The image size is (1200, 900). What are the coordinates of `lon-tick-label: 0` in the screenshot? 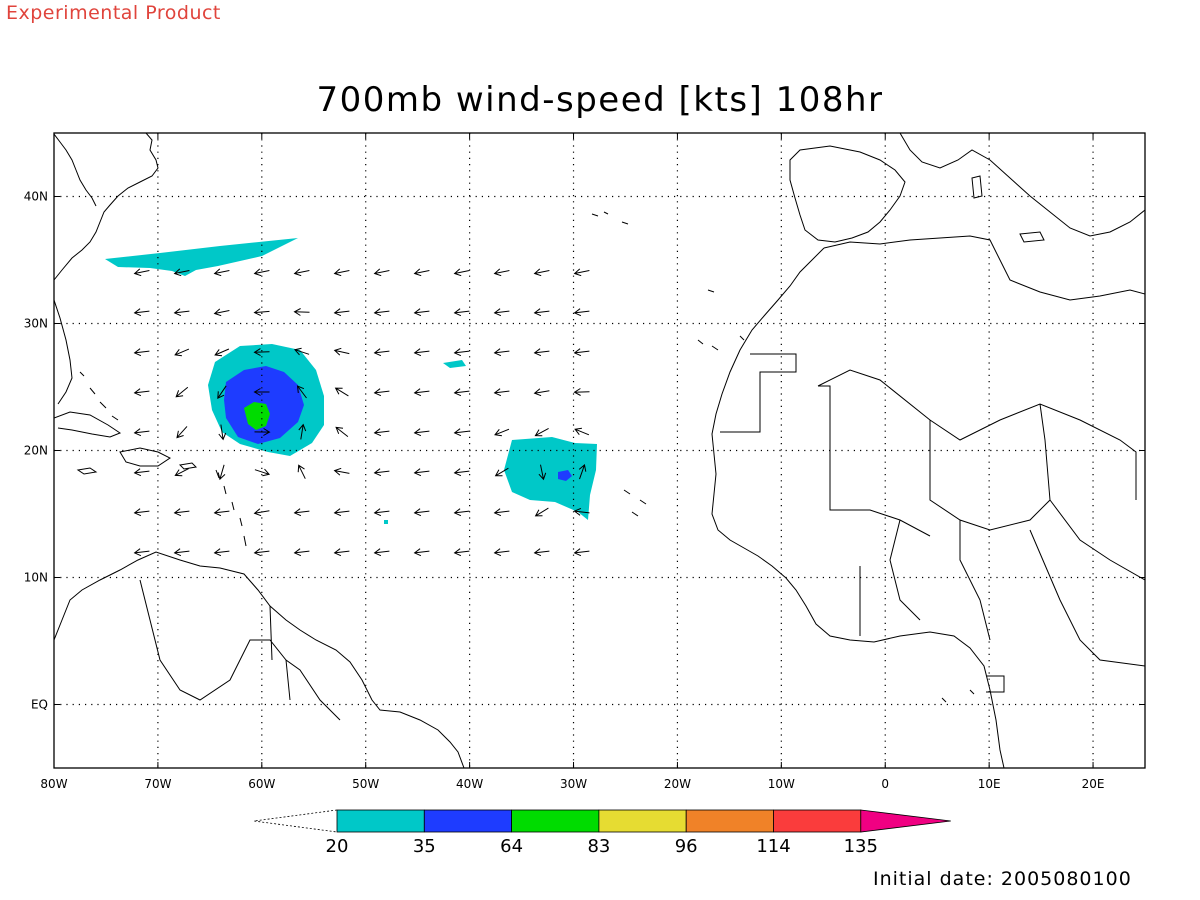 It's located at (885, 784).